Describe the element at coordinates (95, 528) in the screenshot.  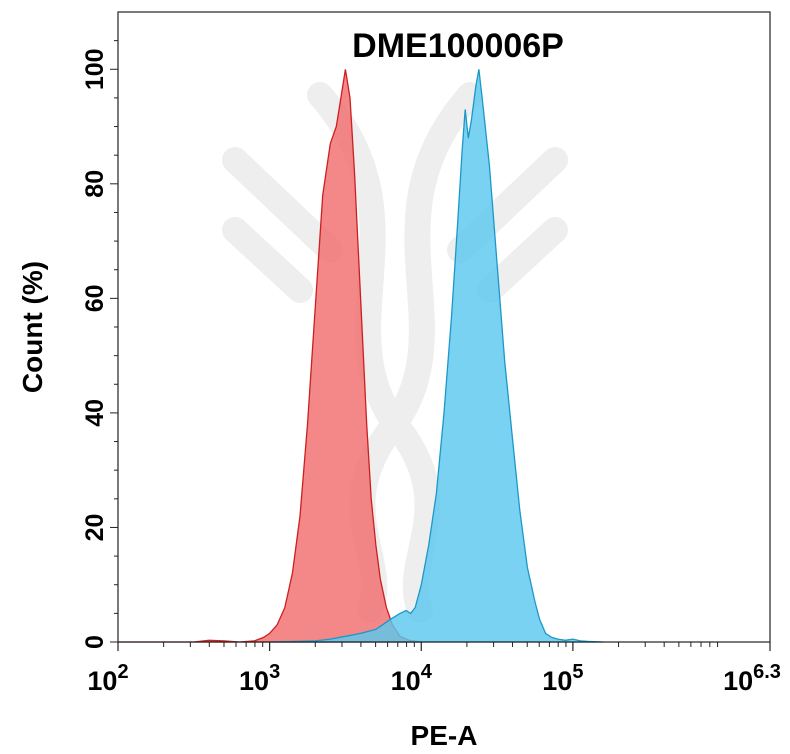
I see `y-tick-label: 20` at that location.